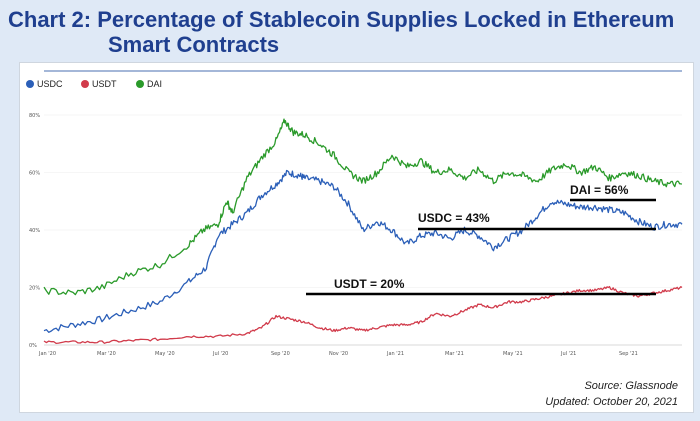  What do you see at coordinates (33, 346) in the screenshot?
I see `y-tick-label: 0%` at bounding box center [33, 346].